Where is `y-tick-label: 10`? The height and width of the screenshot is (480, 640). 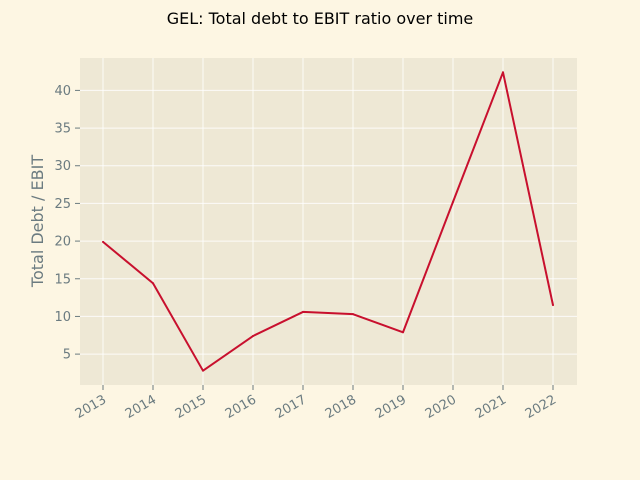
y-tick-label: 10 is located at coordinates (62, 317).